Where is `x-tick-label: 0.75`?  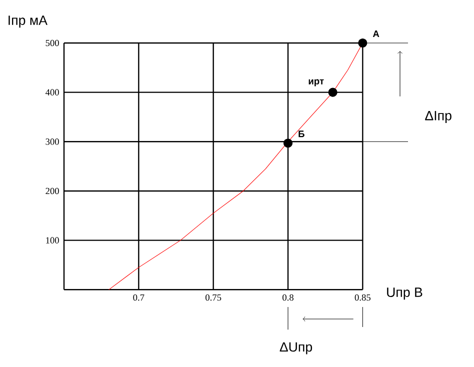 x-tick-label: 0.75 is located at coordinates (214, 297).